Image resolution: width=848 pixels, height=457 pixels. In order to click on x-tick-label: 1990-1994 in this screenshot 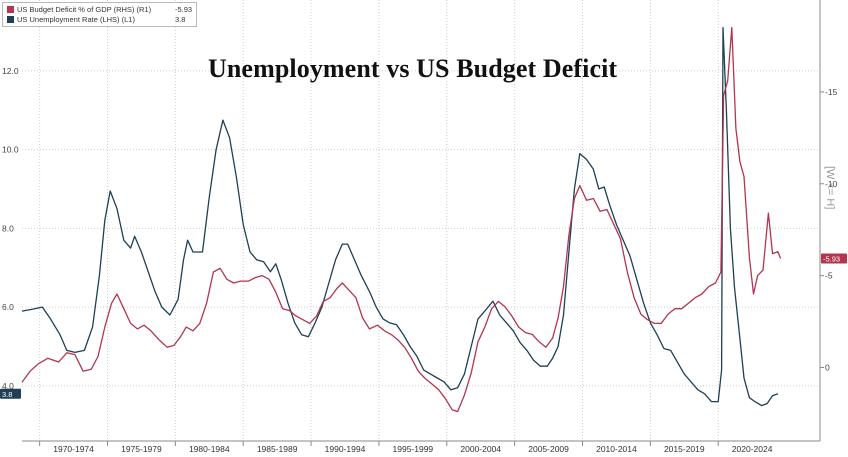, I will do `click(345, 449)`.